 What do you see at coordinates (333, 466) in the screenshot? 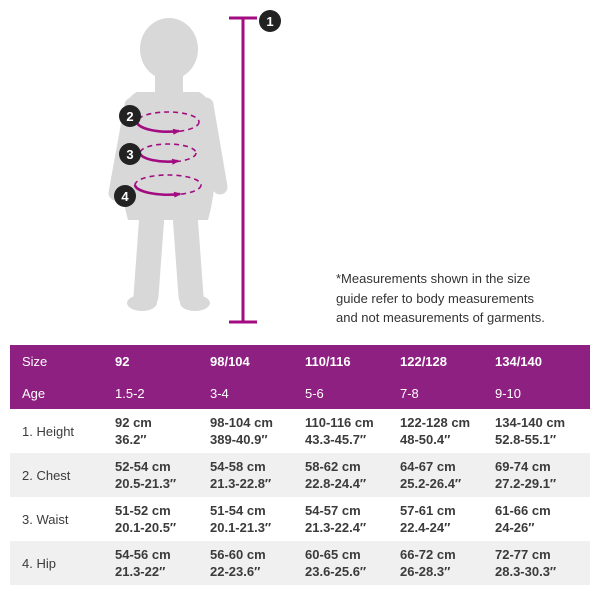
I see `cm-value: 58-62 cm` at bounding box center [333, 466].